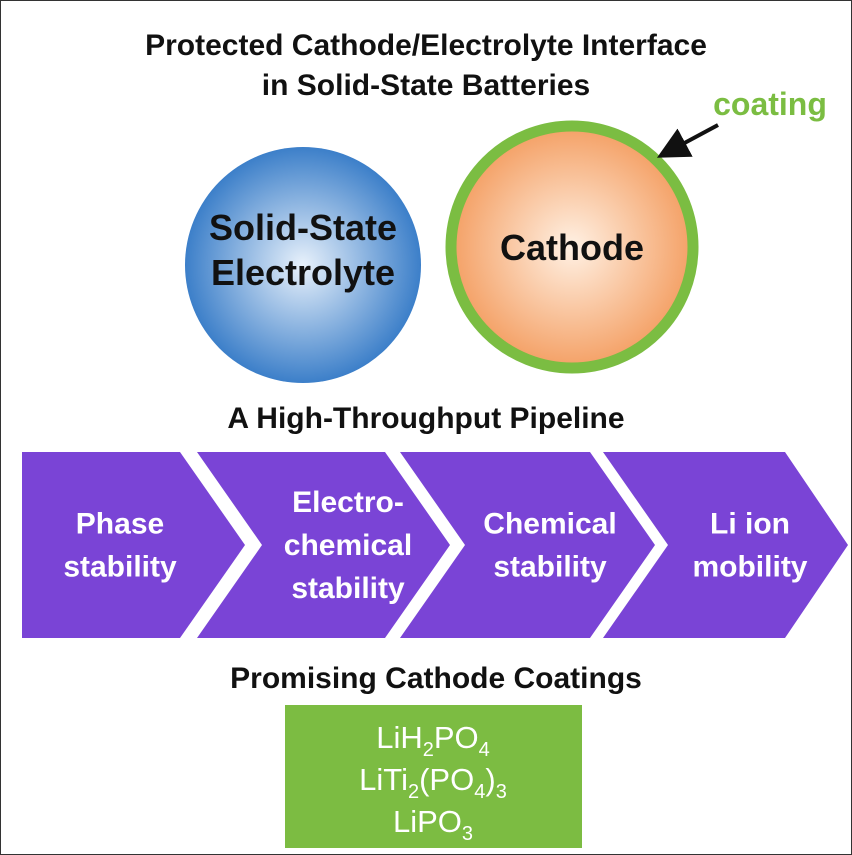 The width and height of the screenshot is (852, 855). What do you see at coordinates (303, 272) in the screenshot?
I see `electrolyte-label: Electrolyte` at bounding box center [303, 272].